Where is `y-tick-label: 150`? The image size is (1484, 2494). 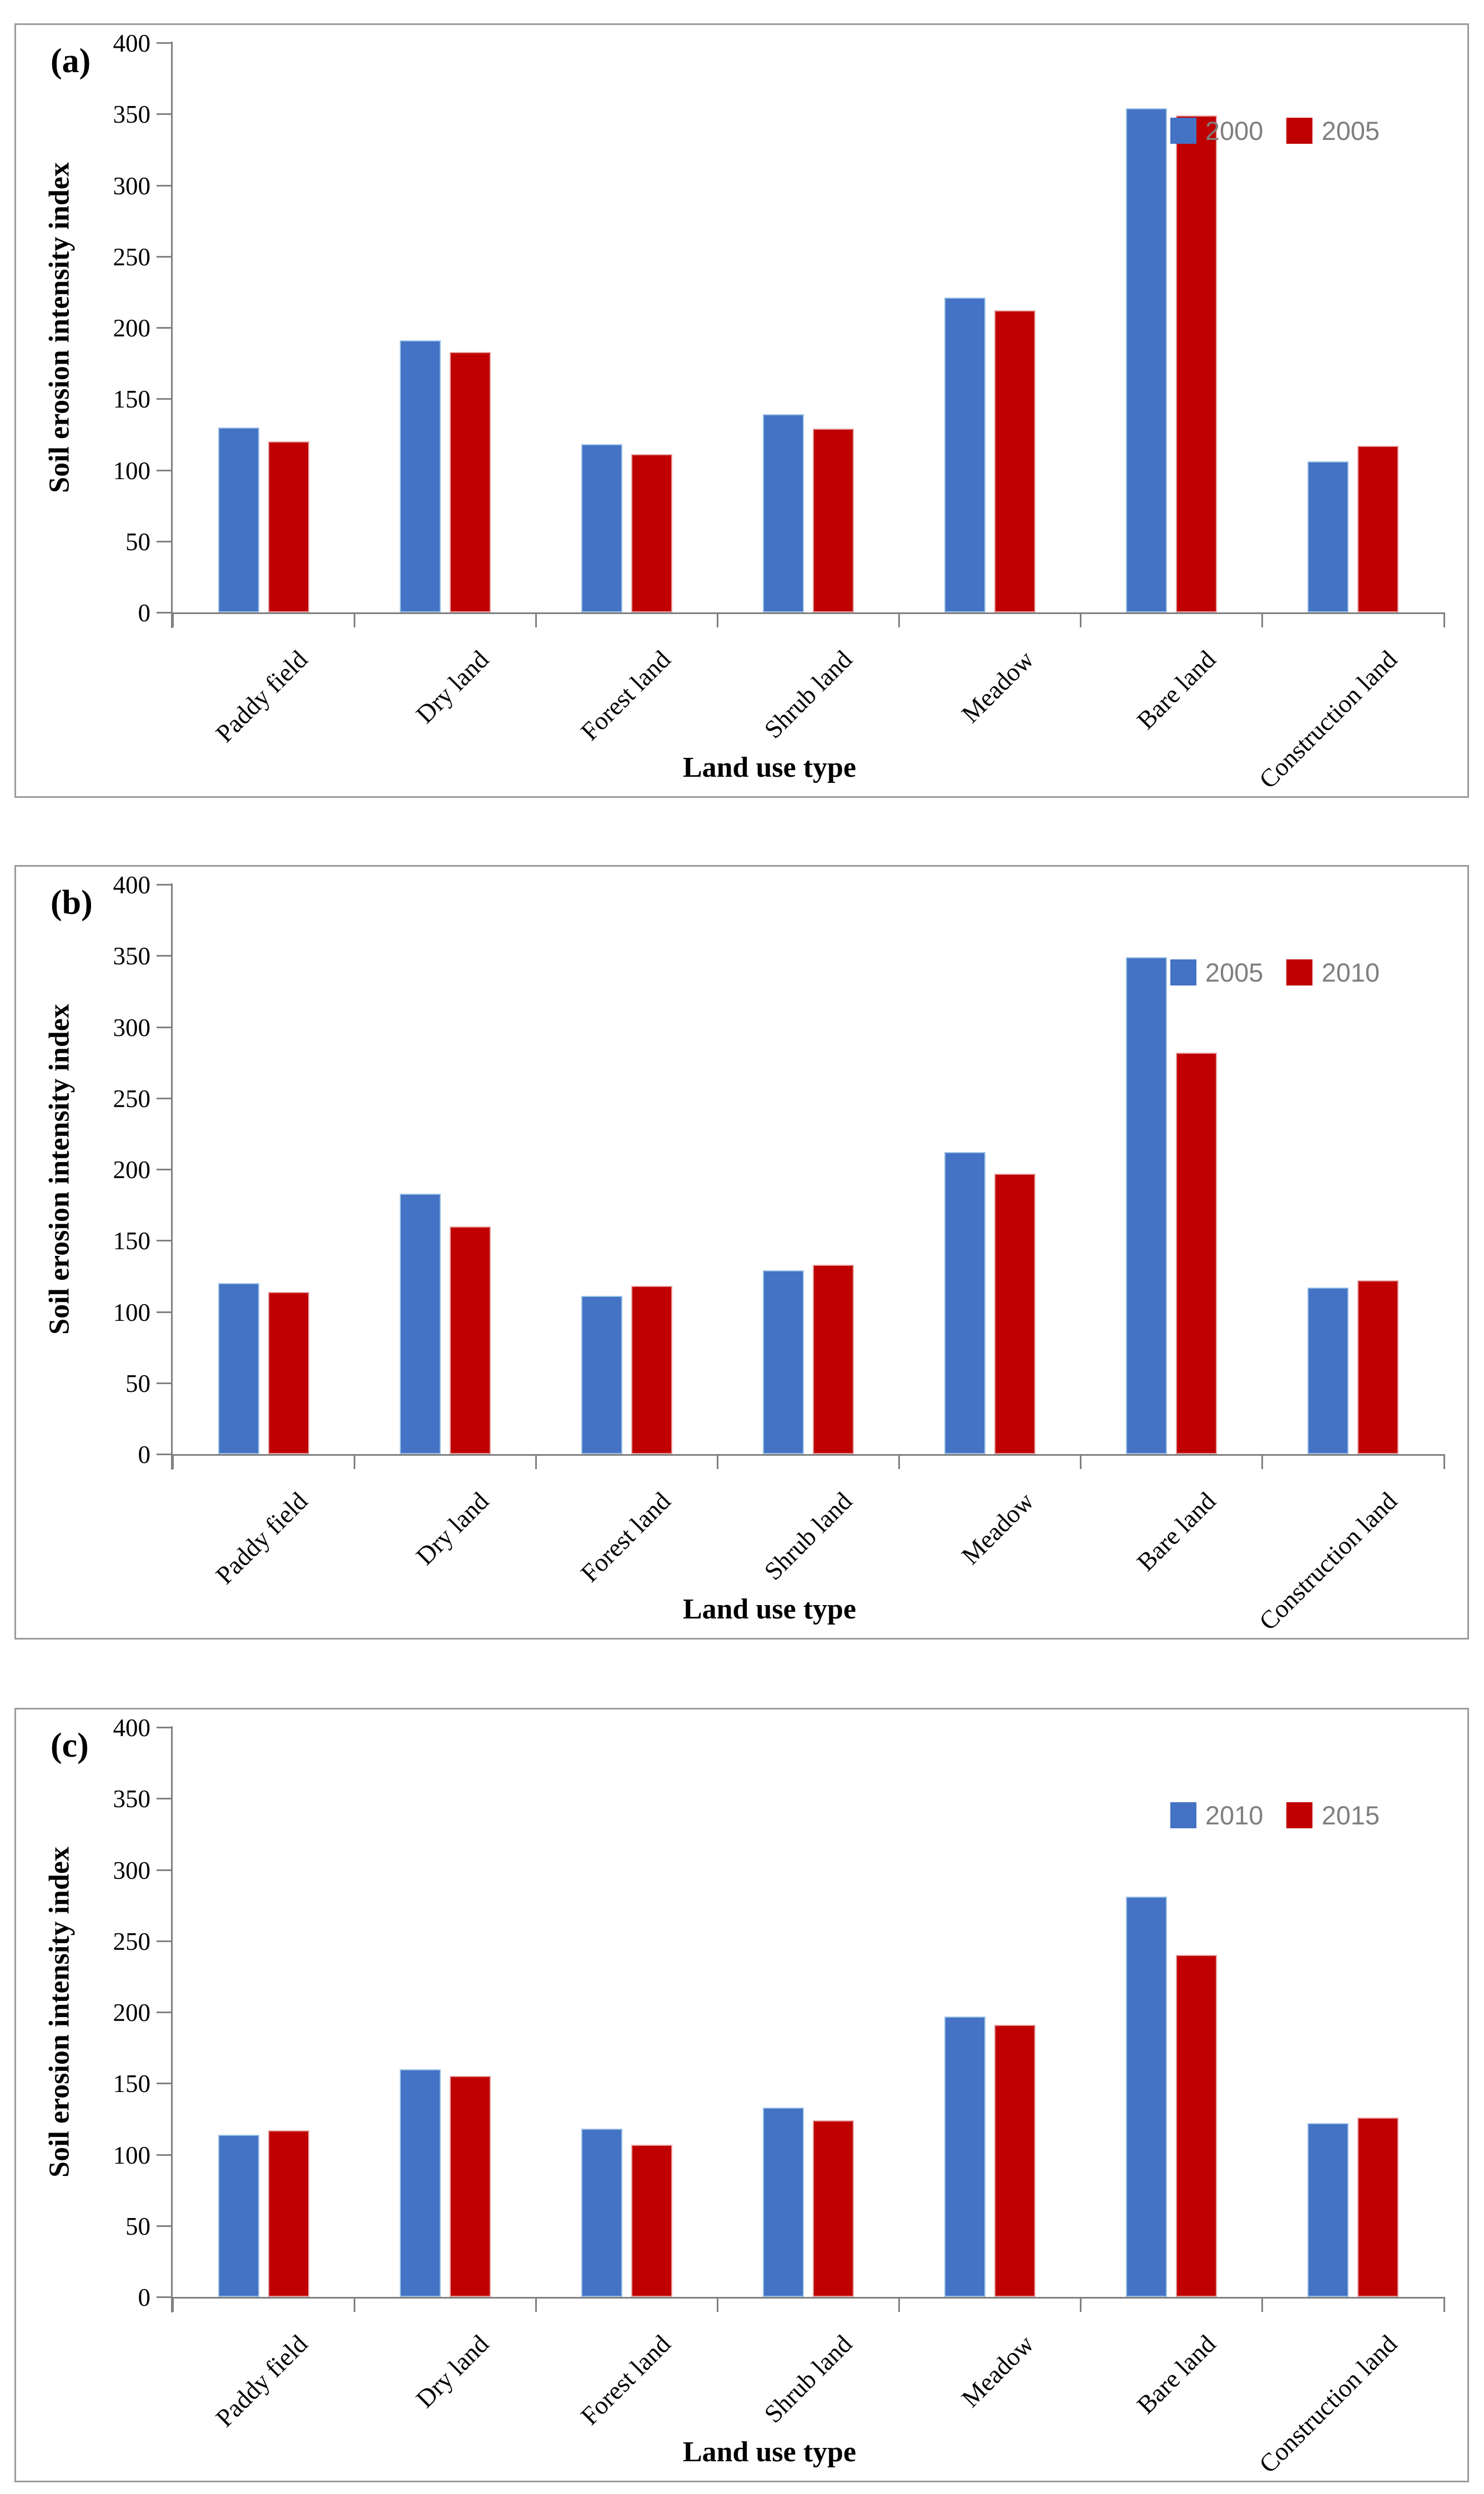 y-tick-label: 150 is located at coordinates (132, 399).